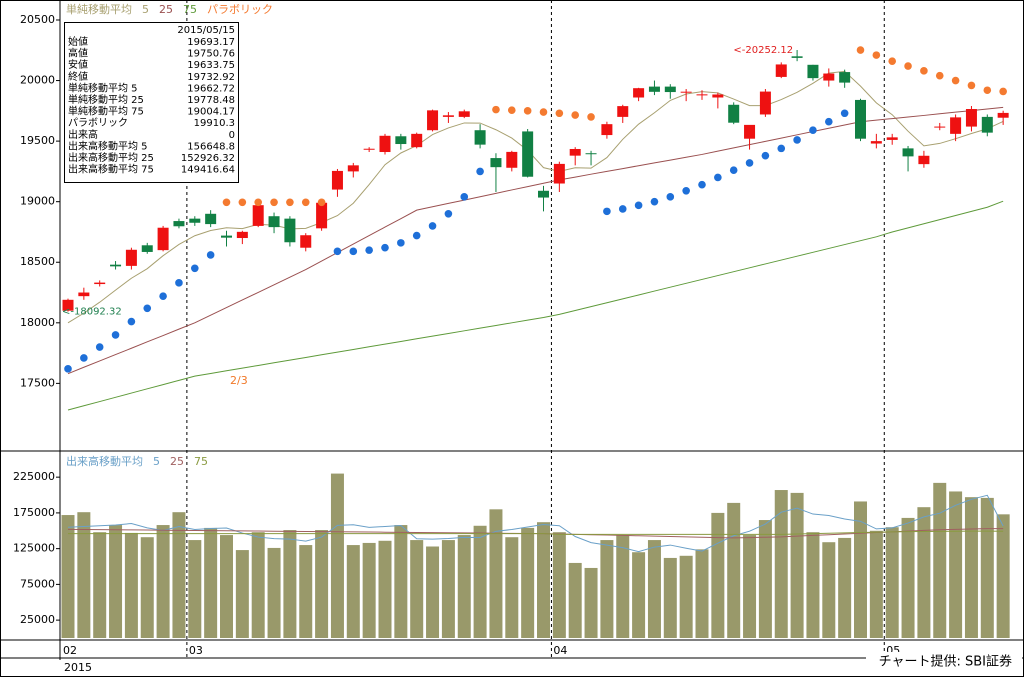  What do you see at coordinates (83, 134) in the screenshot?
I see `info-label: 出来高` at bounding box center [83, 134].